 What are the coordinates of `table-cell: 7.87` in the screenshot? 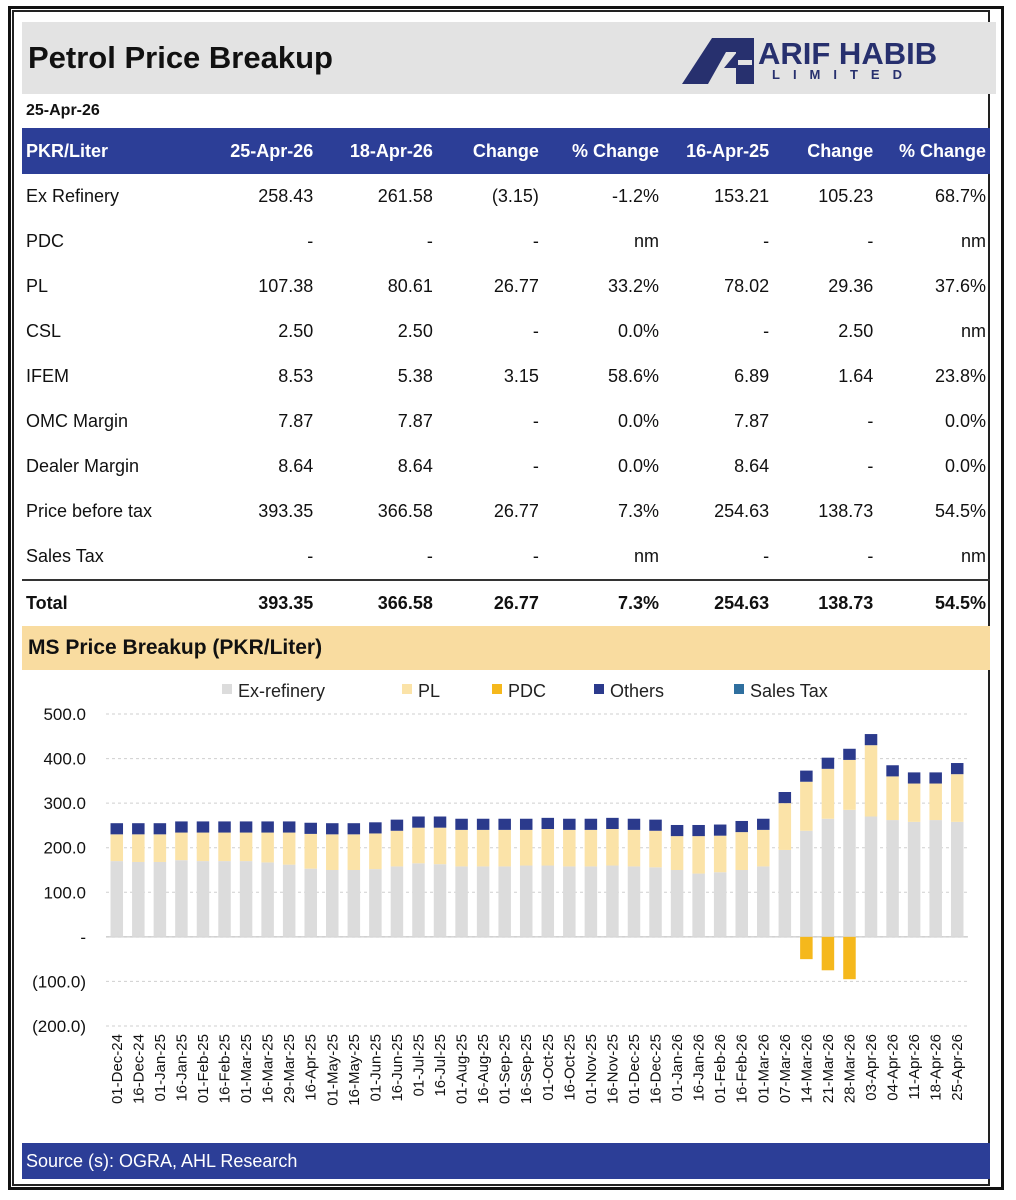 It's located at (296, 421).